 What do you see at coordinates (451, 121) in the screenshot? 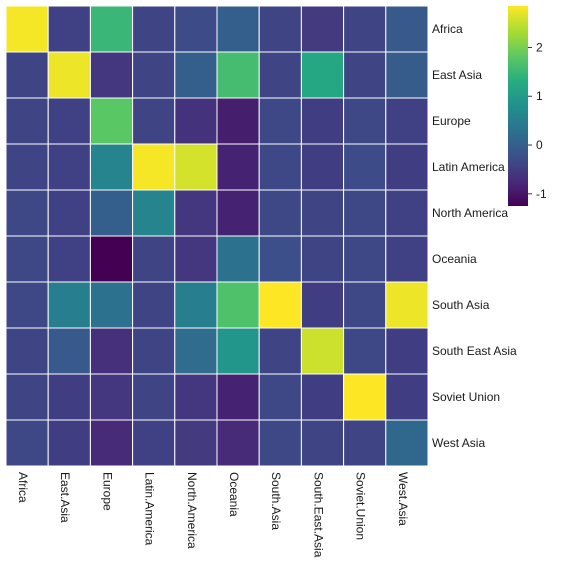
I see `row-label: Europe` at bounding box center [451, 121].